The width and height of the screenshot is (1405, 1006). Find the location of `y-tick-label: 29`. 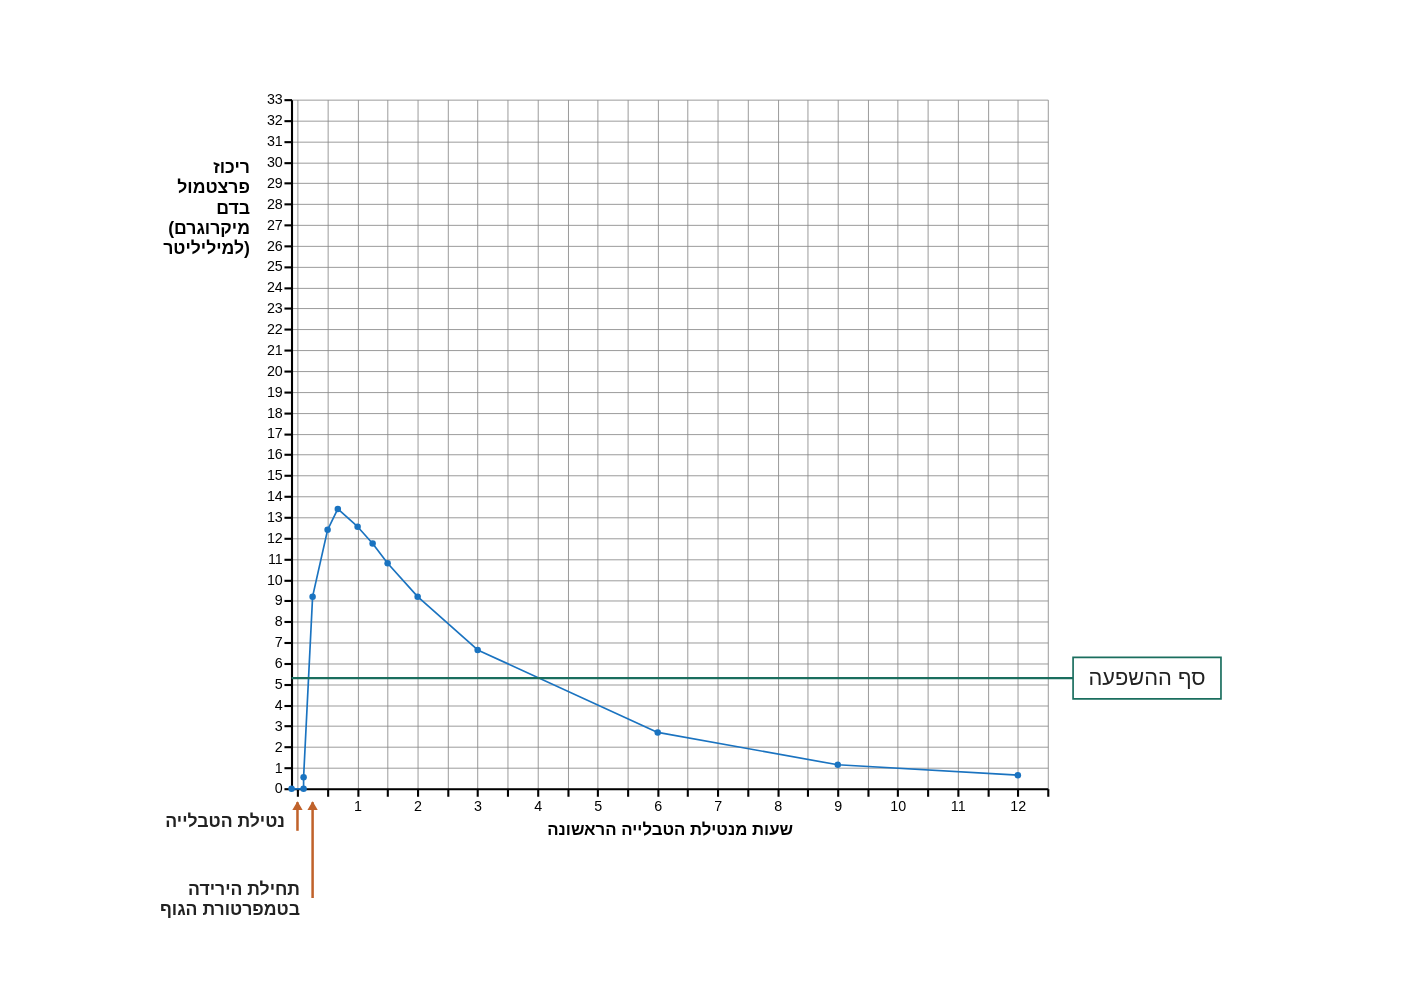

y-tick-label: 29 is located at coordinates (274, 182).